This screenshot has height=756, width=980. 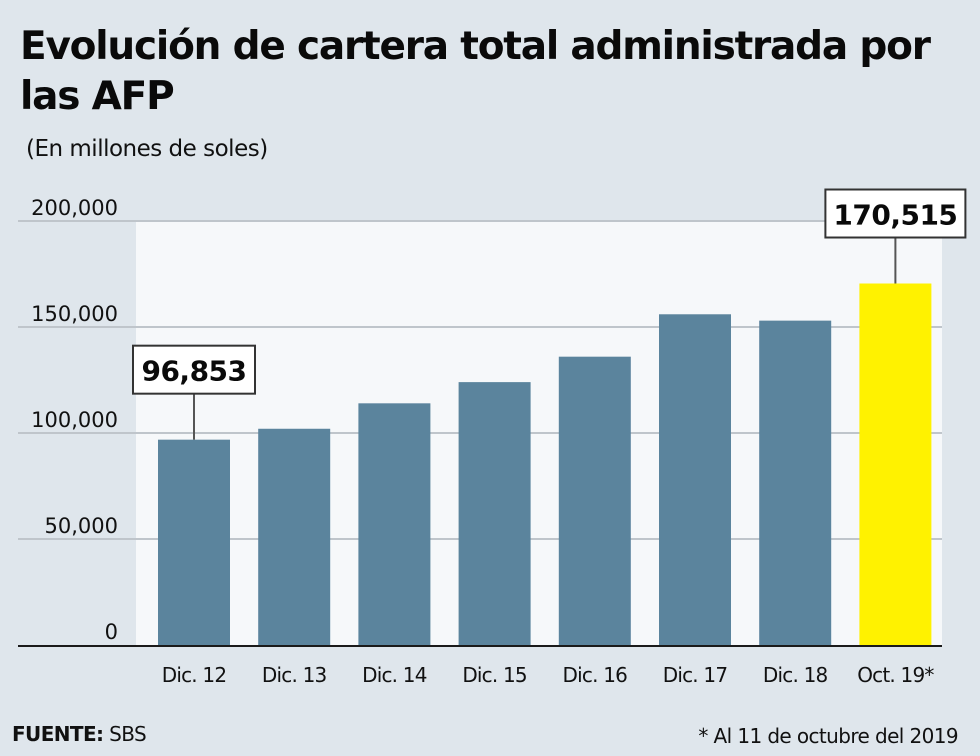 I want to click on x-tick-label: Dic. 13, so click(x=294, y=675).